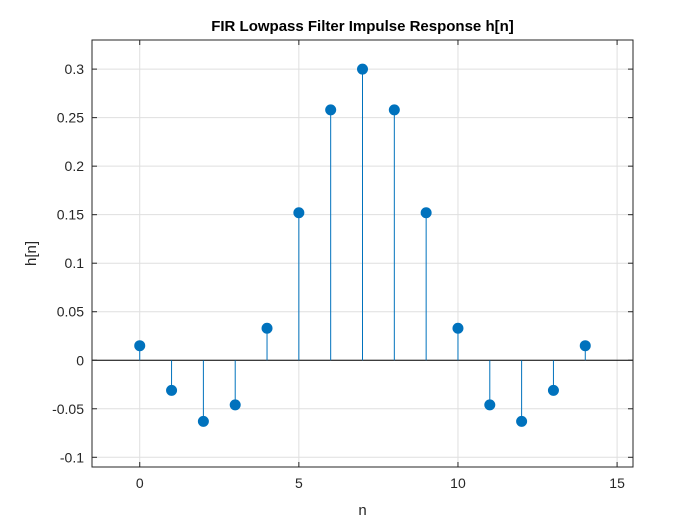  I want to click on y-tick-label: 0.1, so click(75, 263).